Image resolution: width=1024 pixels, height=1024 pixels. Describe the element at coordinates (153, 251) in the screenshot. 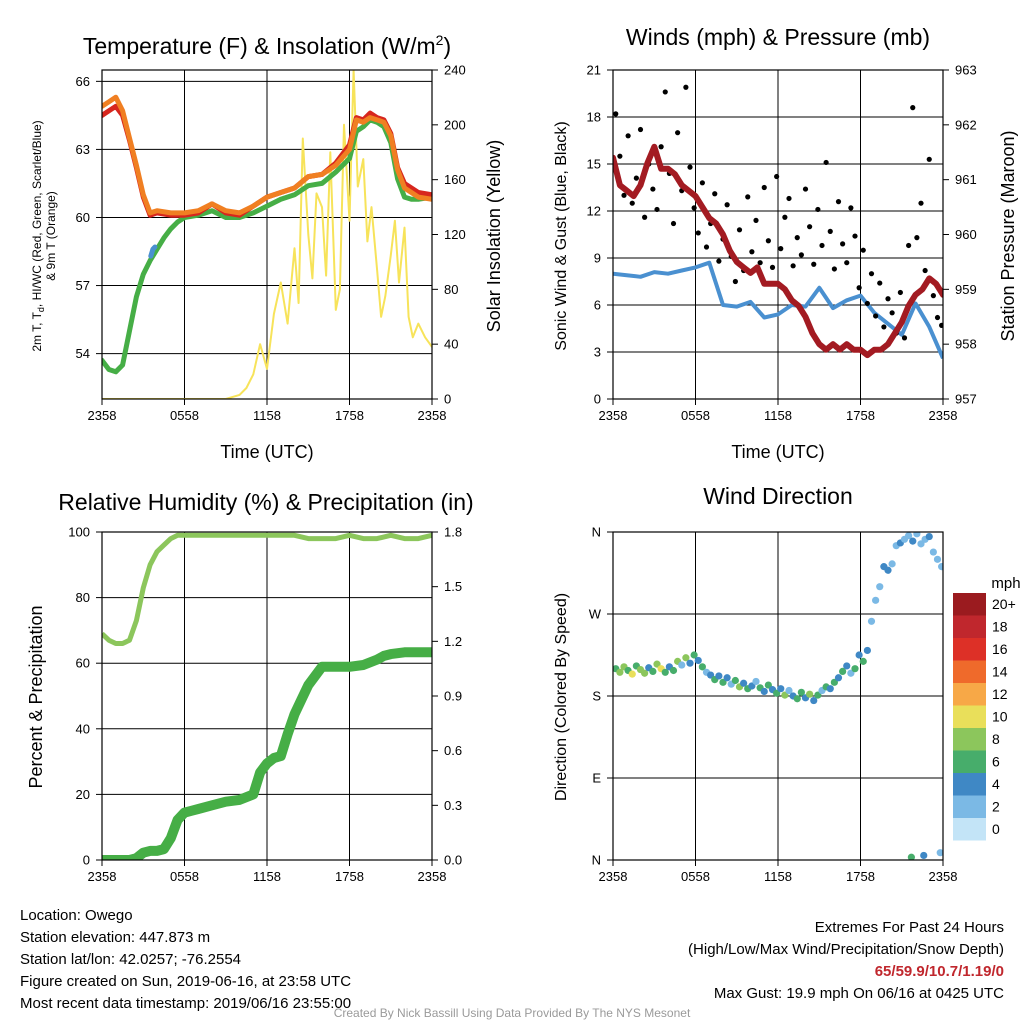

I see `hi-wc-series` at that location.